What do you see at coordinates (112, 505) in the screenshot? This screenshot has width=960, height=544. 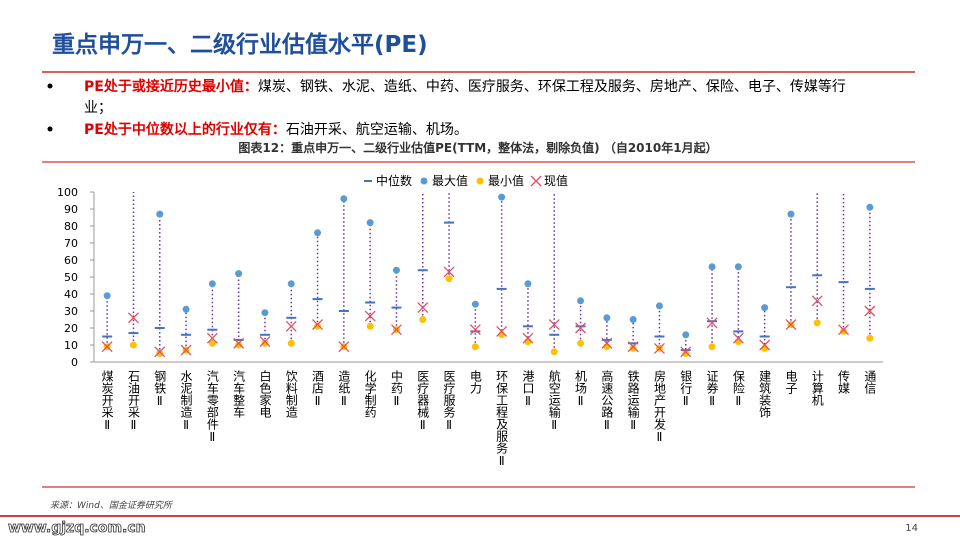 I see `source: 来源：Wind、国金证券研究所` at bounding box center [112, 505].